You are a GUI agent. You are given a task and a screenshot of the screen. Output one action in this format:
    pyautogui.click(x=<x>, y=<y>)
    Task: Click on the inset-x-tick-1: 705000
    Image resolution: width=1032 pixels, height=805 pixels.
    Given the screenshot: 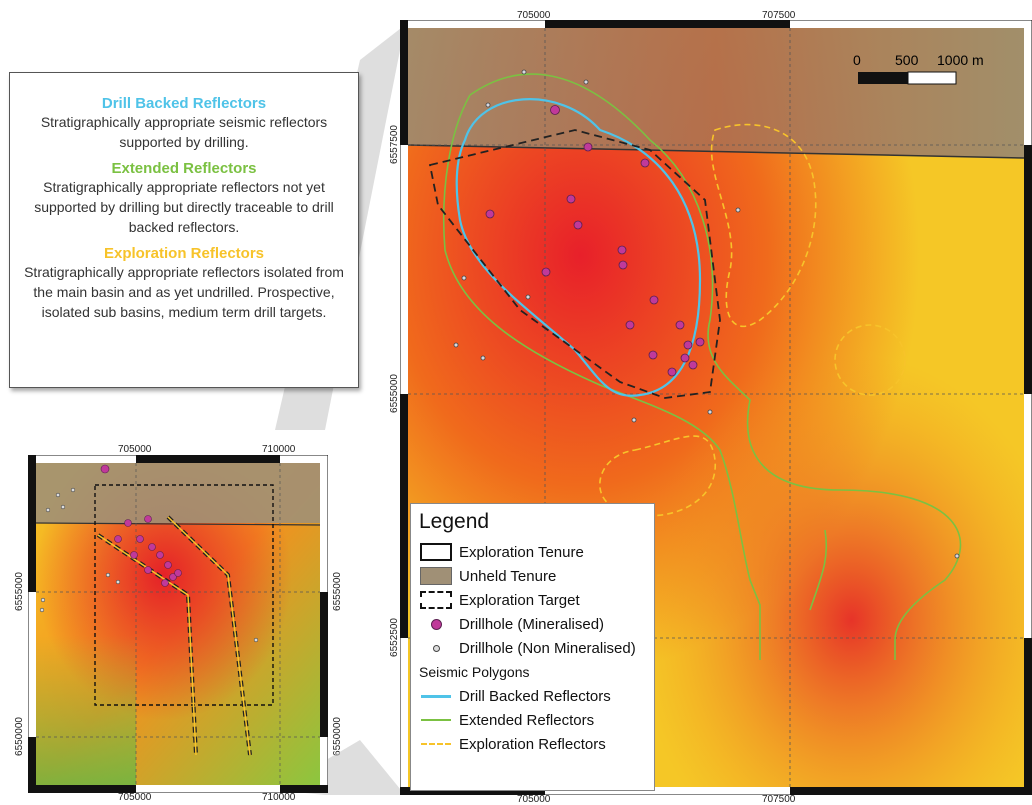 What is the action you would take?
    pyautogui.click(x=135, y=449)
    